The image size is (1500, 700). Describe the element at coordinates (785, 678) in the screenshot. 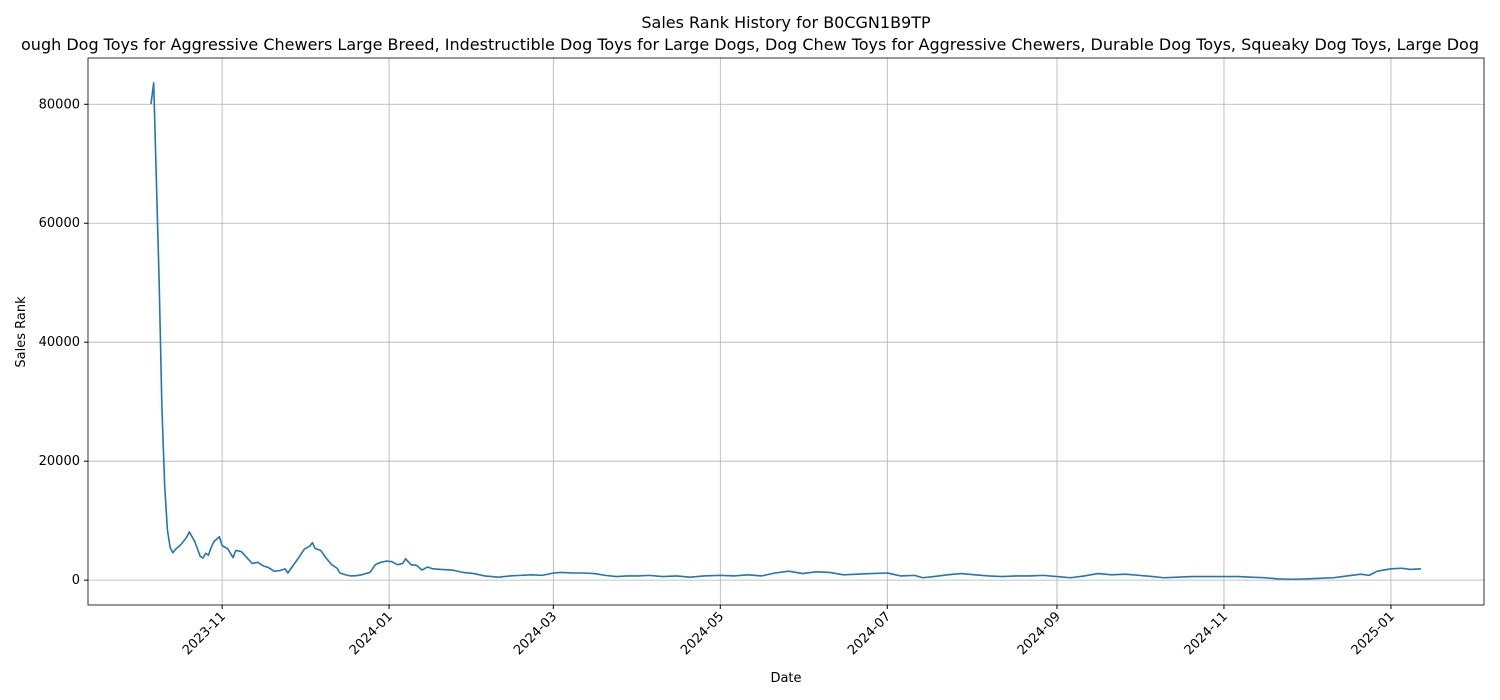

I see `x-axis-label: Date` at that location.